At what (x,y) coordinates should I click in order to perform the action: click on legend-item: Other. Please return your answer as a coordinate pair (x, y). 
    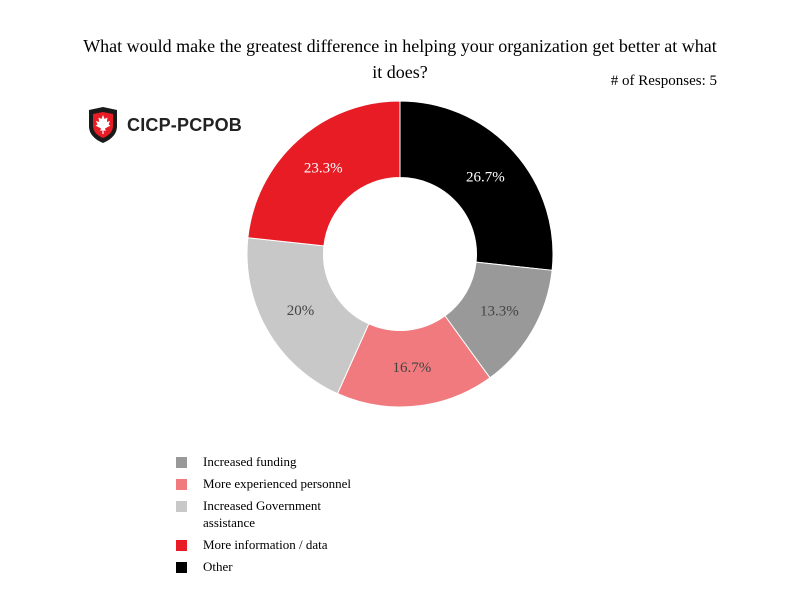
    Looking at the image, I should click on (306, 566).